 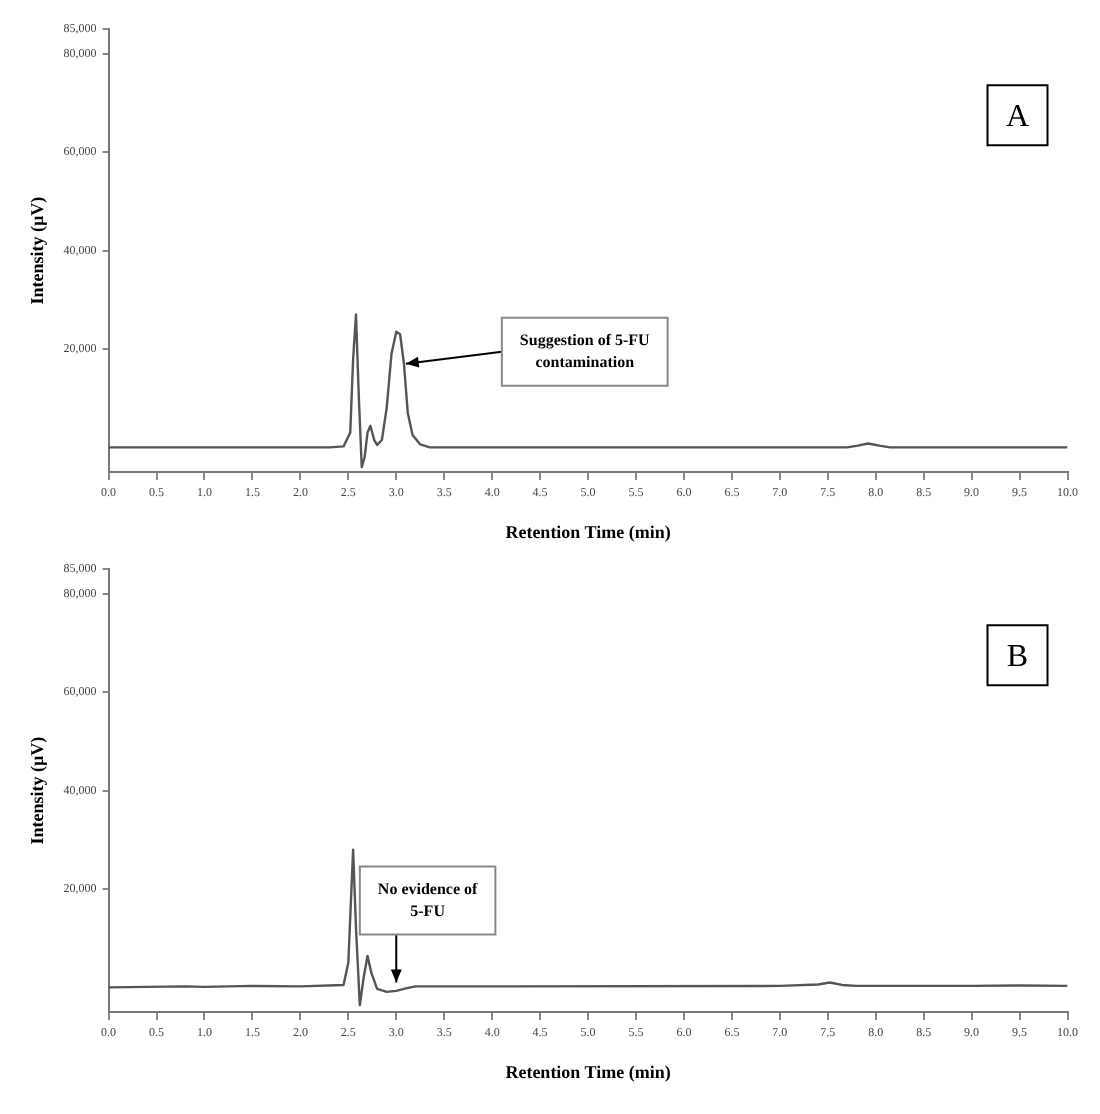 I want to click on annotation: No evidence of 5-FU, so click(x=428, y=899).